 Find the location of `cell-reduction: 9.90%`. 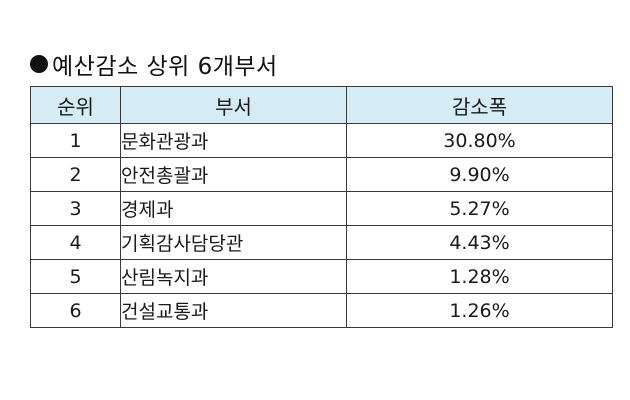

cell-reduction: 9.90% is located at coordinates (479, 174).